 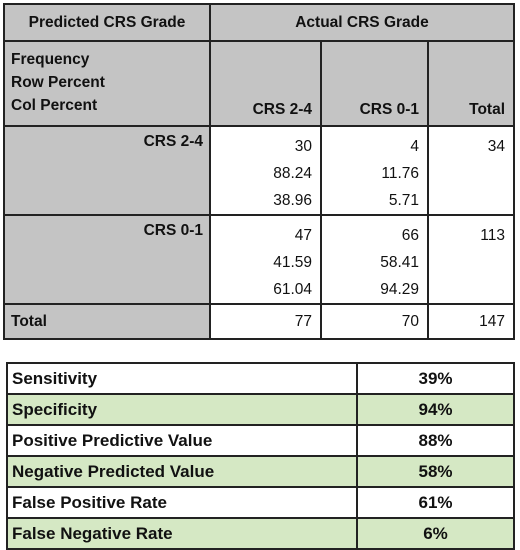 What do you see at coordinates (107, 22) in the screenshot?
I see `predicted-grade-header: Predicted CRS Grade` at bounding box center [107, 22].